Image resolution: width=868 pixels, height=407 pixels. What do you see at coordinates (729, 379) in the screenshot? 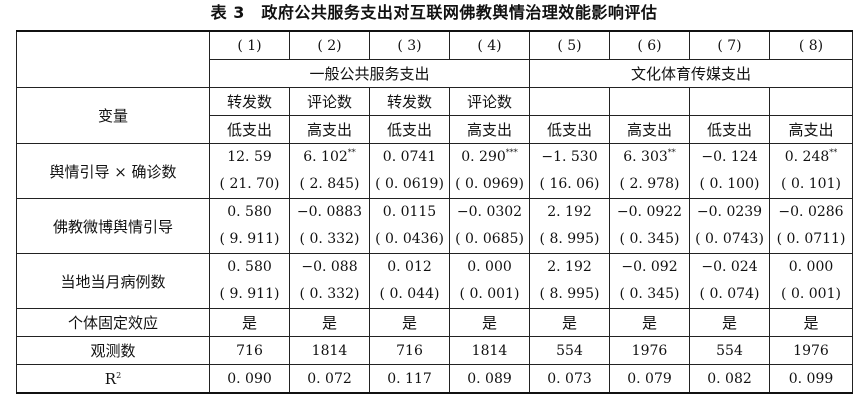
I see `value-cell: 0. 082` at bounding box center [729, 379].